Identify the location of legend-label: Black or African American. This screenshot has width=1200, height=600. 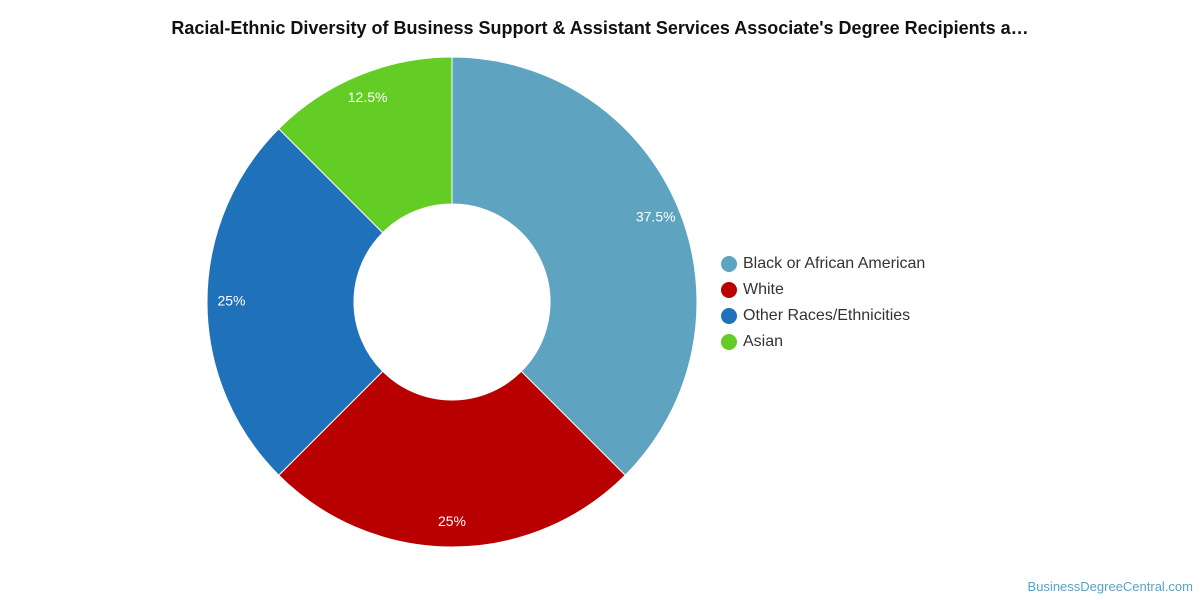
(834, 263).